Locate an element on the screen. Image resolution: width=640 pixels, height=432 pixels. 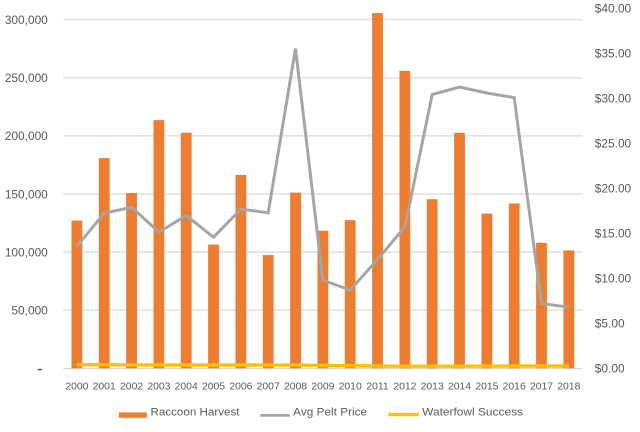
svg-text: $5.00 is located at coordinates (610, 324).